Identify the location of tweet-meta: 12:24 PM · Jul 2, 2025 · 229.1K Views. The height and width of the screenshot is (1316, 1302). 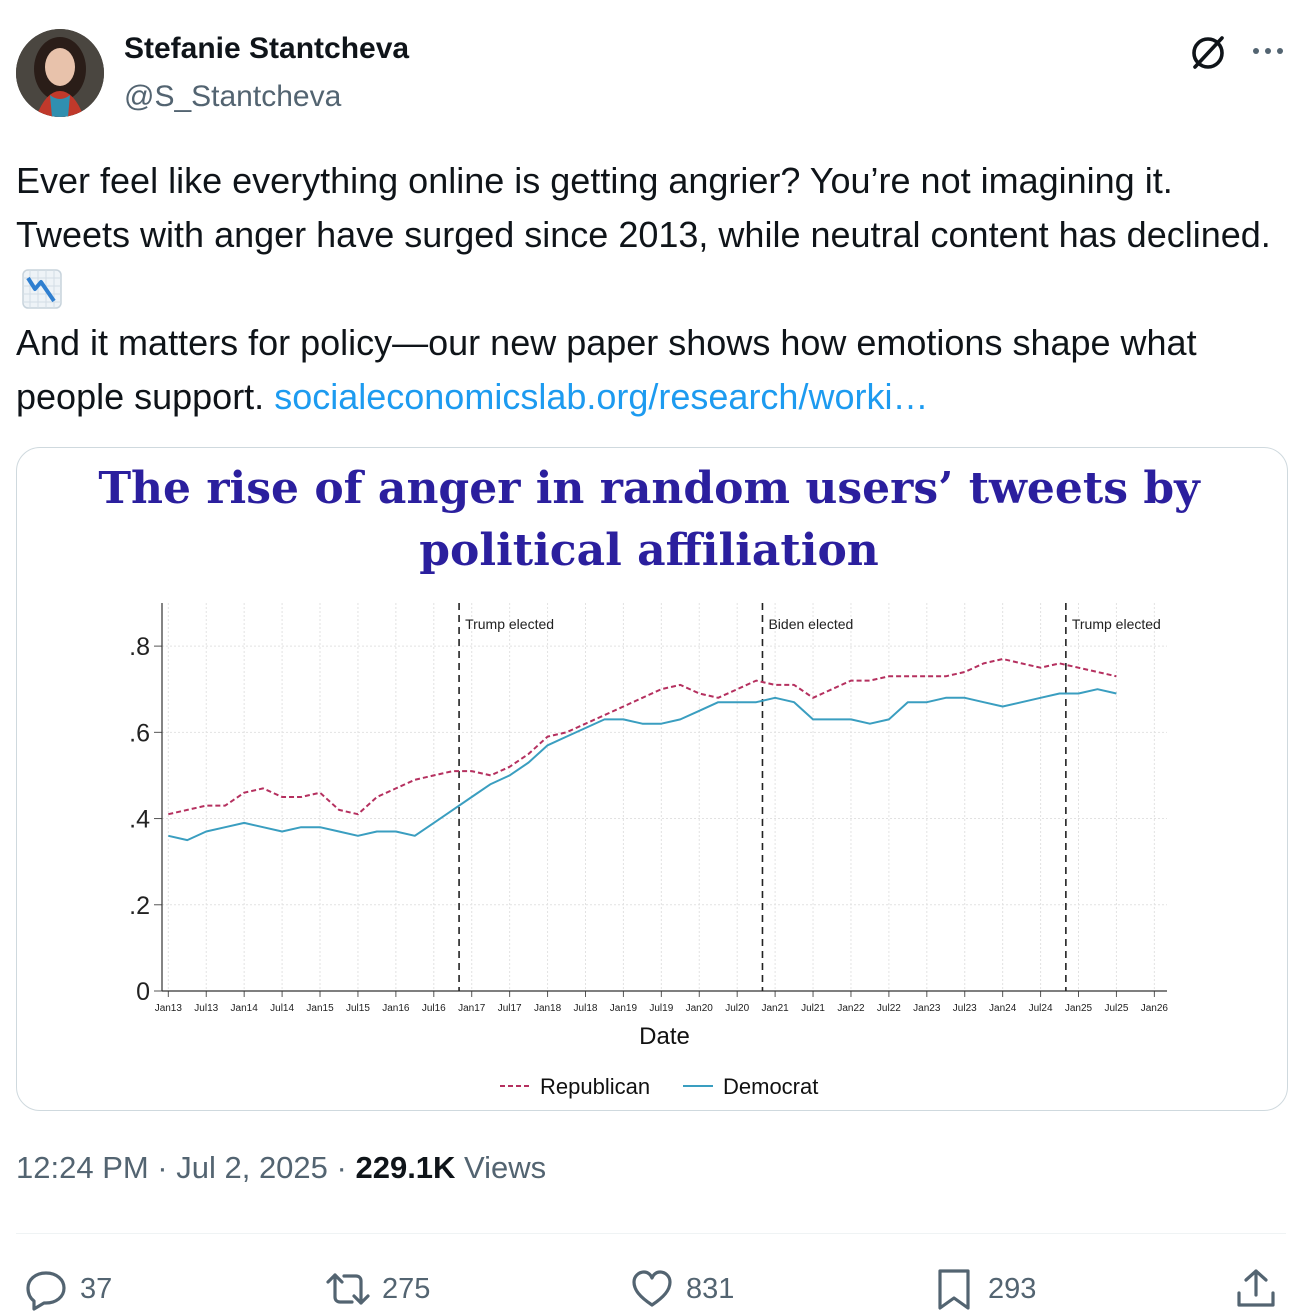
(281, 1168).